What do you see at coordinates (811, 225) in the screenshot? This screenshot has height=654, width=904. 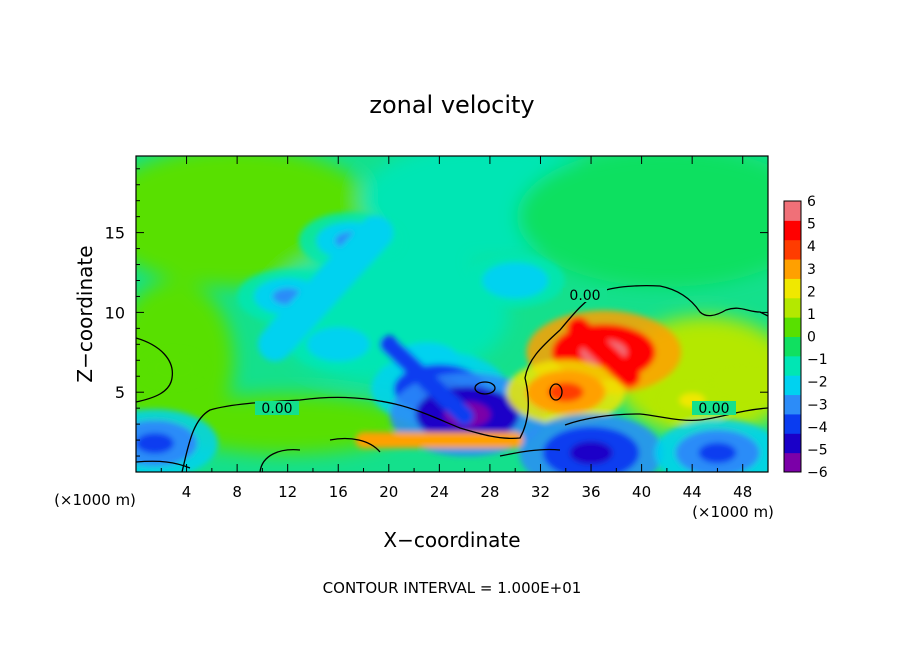 I see `colorbar-tick-label: 5` at bounding box center [811, 225].